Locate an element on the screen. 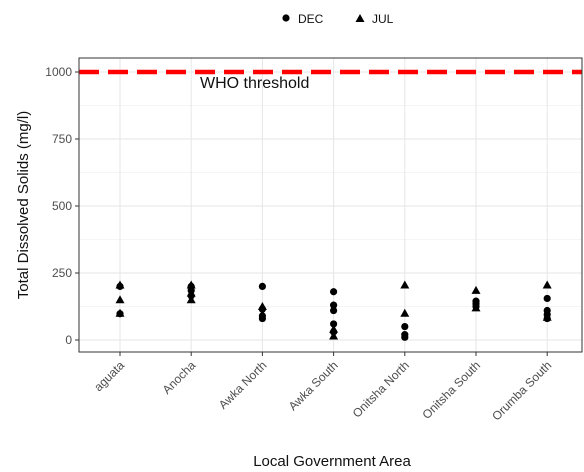  legend-label-dec: DEC is located at coordinates (311, 19).